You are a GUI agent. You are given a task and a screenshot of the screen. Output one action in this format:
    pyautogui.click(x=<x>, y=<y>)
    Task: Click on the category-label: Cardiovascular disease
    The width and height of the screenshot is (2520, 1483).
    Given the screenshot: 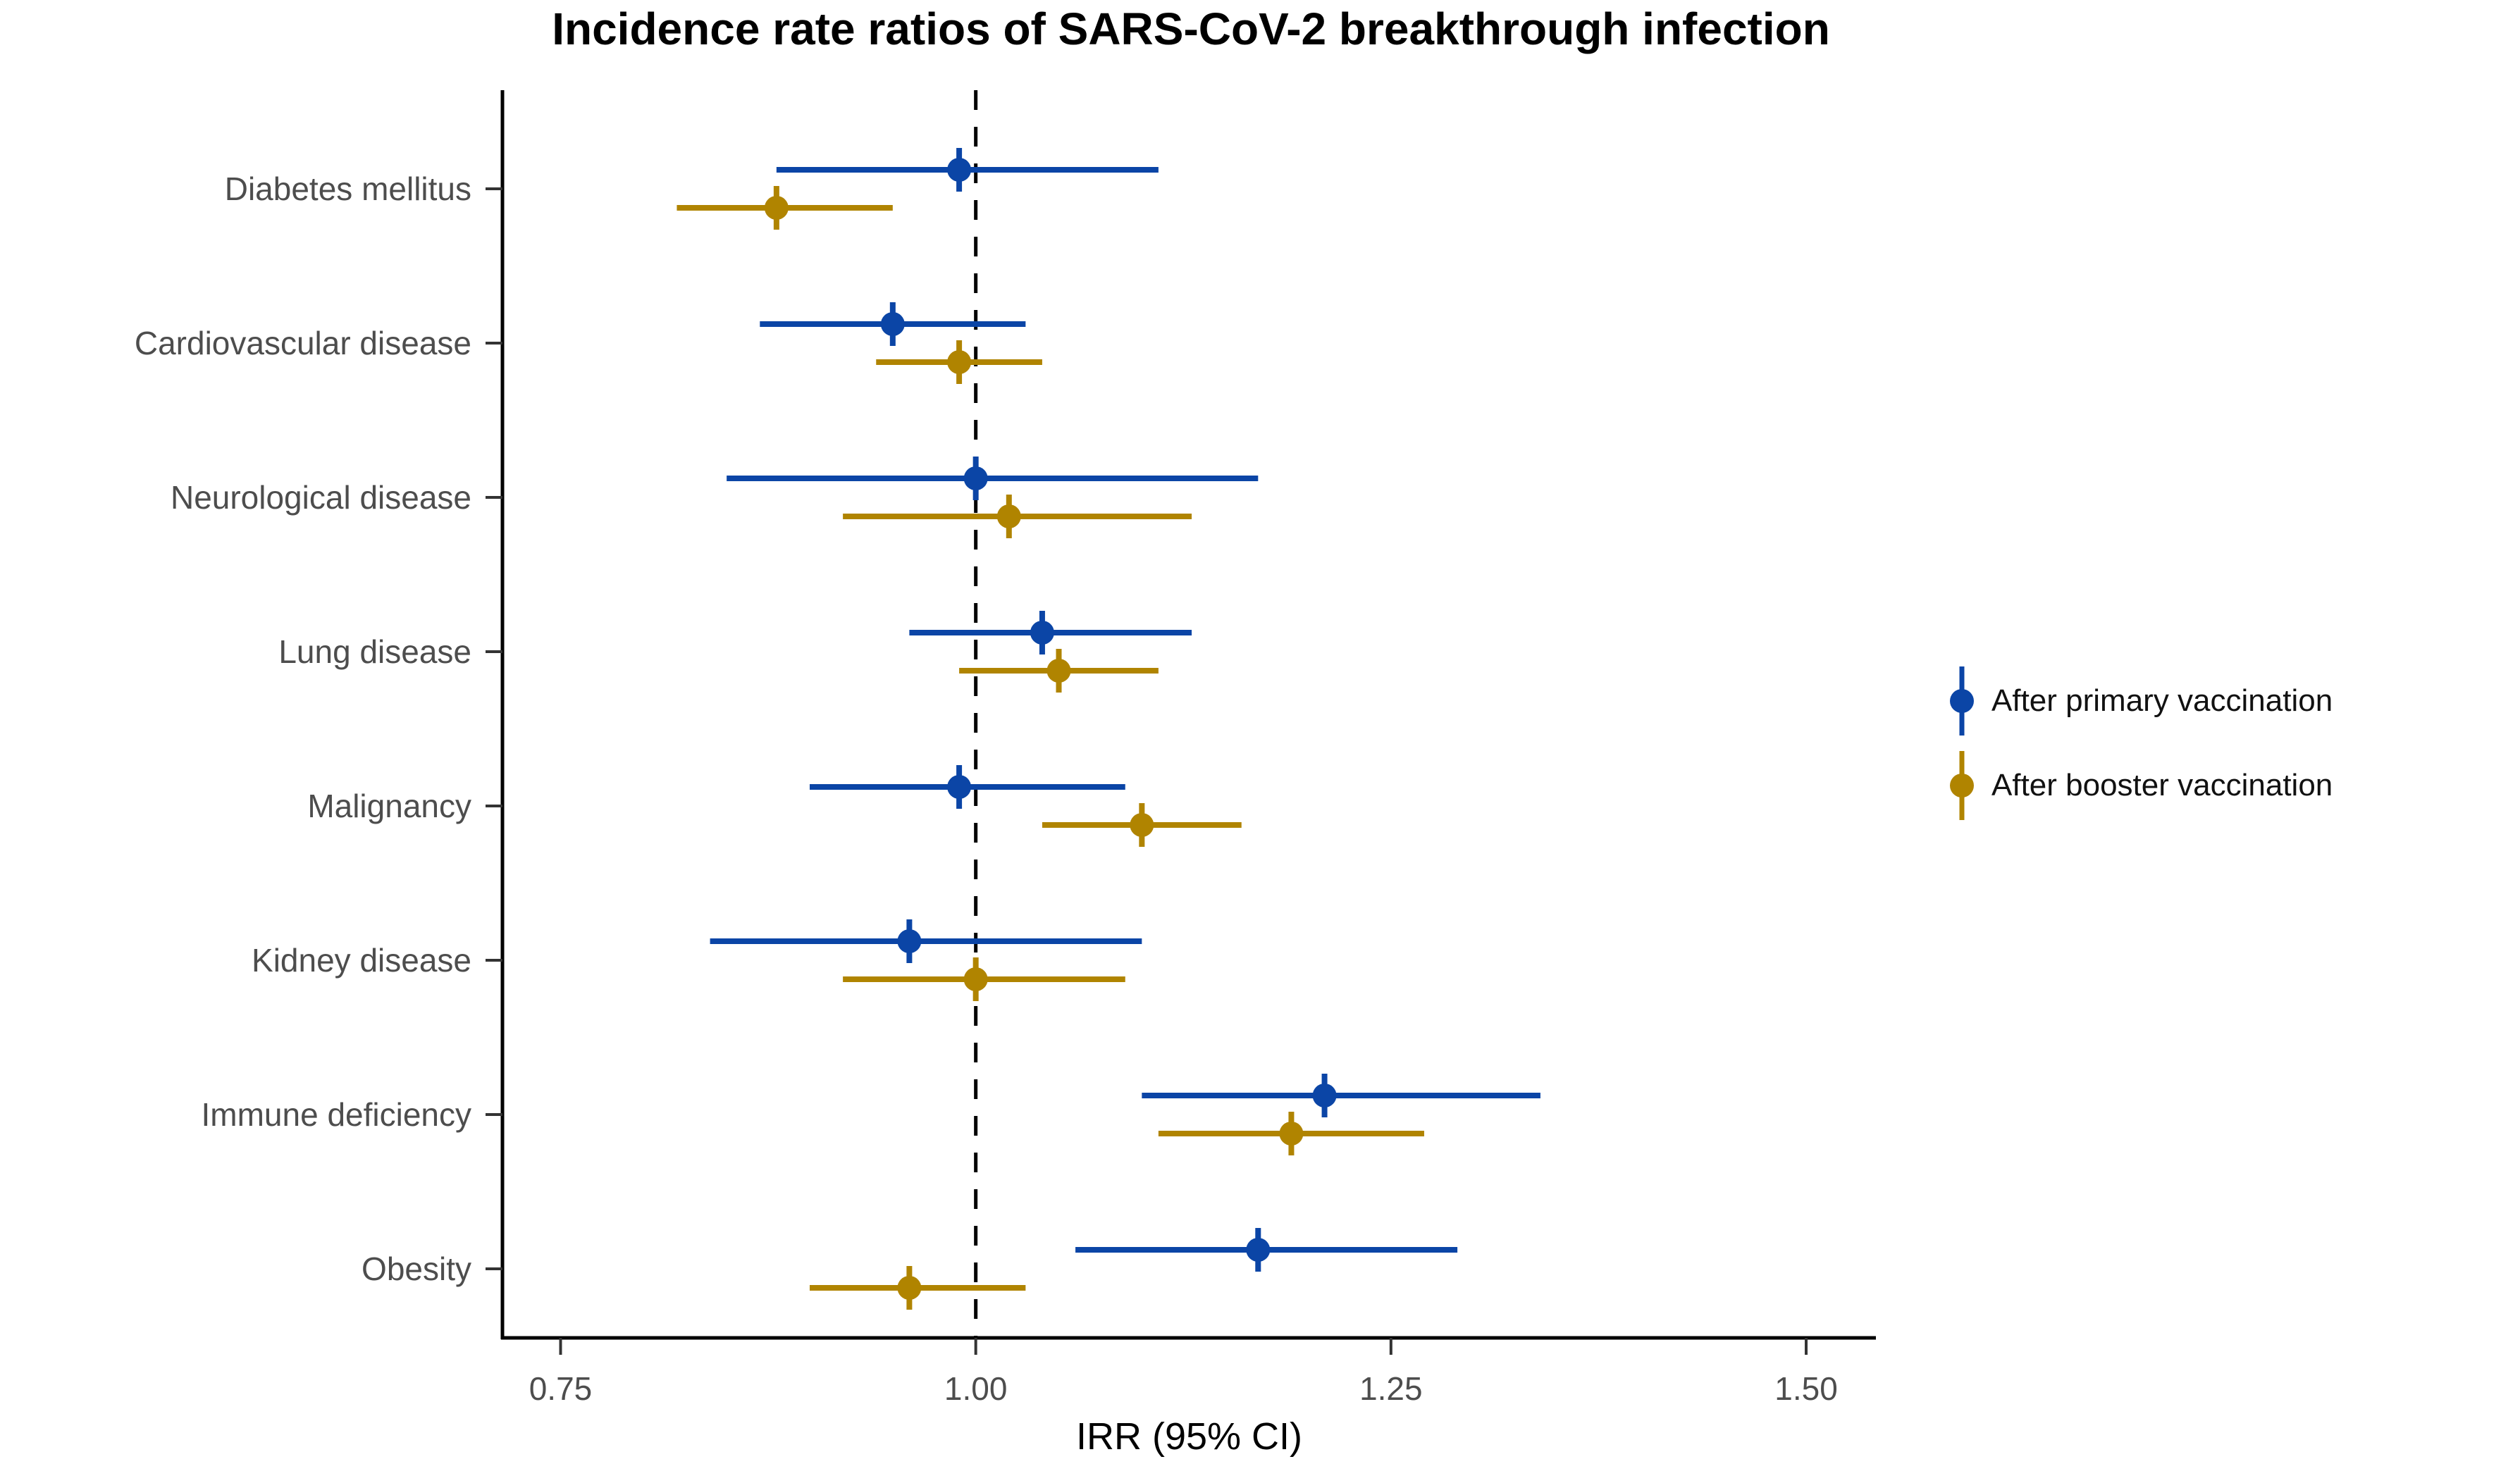 What is the action you would take?
    pyautogui.click(x=303, y=343)
    